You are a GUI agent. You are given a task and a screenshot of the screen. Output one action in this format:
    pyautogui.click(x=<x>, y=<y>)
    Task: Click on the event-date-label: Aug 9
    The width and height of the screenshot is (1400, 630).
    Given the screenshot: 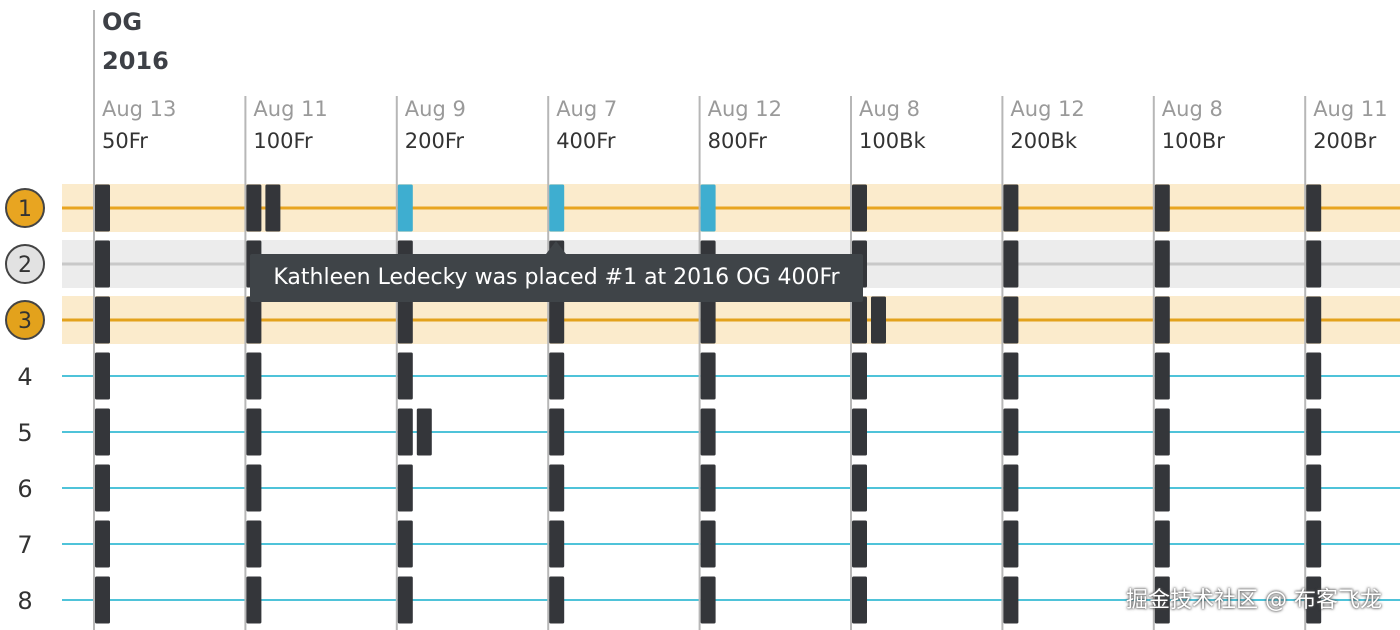 What is the action you would take?
    pyautogui.click(x=435, y=109)
    